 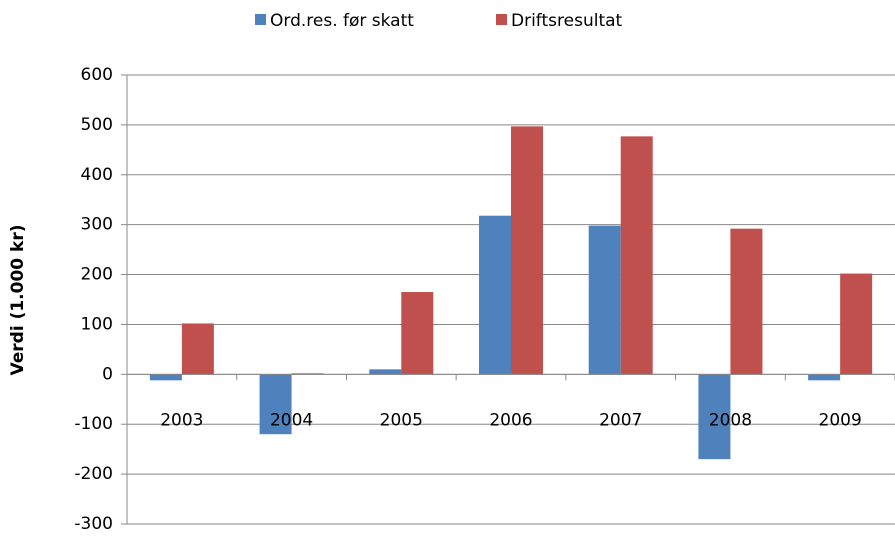 What do you see at coordinates (97, 324) in the screenshot?
I see `y-tick-label: 100` at bounding box center [97, 324].